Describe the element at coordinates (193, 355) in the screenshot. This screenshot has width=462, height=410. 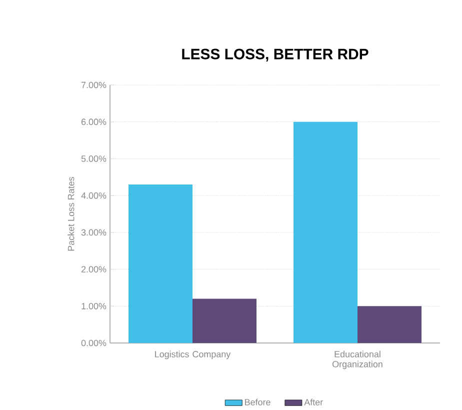
I see `x-tick-label: Logistics Company` at that location.